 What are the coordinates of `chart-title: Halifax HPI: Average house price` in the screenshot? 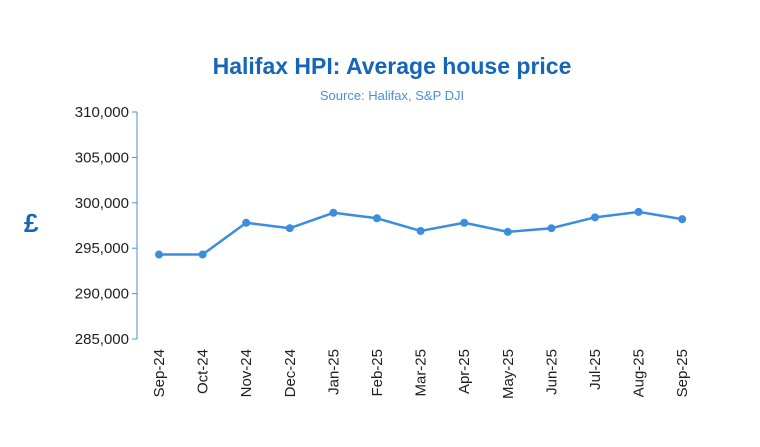 It's located at (392, 66).